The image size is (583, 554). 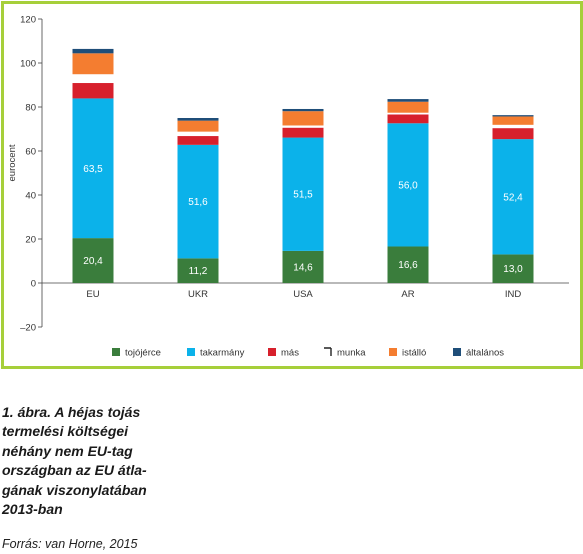 What do you see at coordinates (407, 294) in the screenshot?
I see `x-tick-label: AR` at bounding box center [407, 294].